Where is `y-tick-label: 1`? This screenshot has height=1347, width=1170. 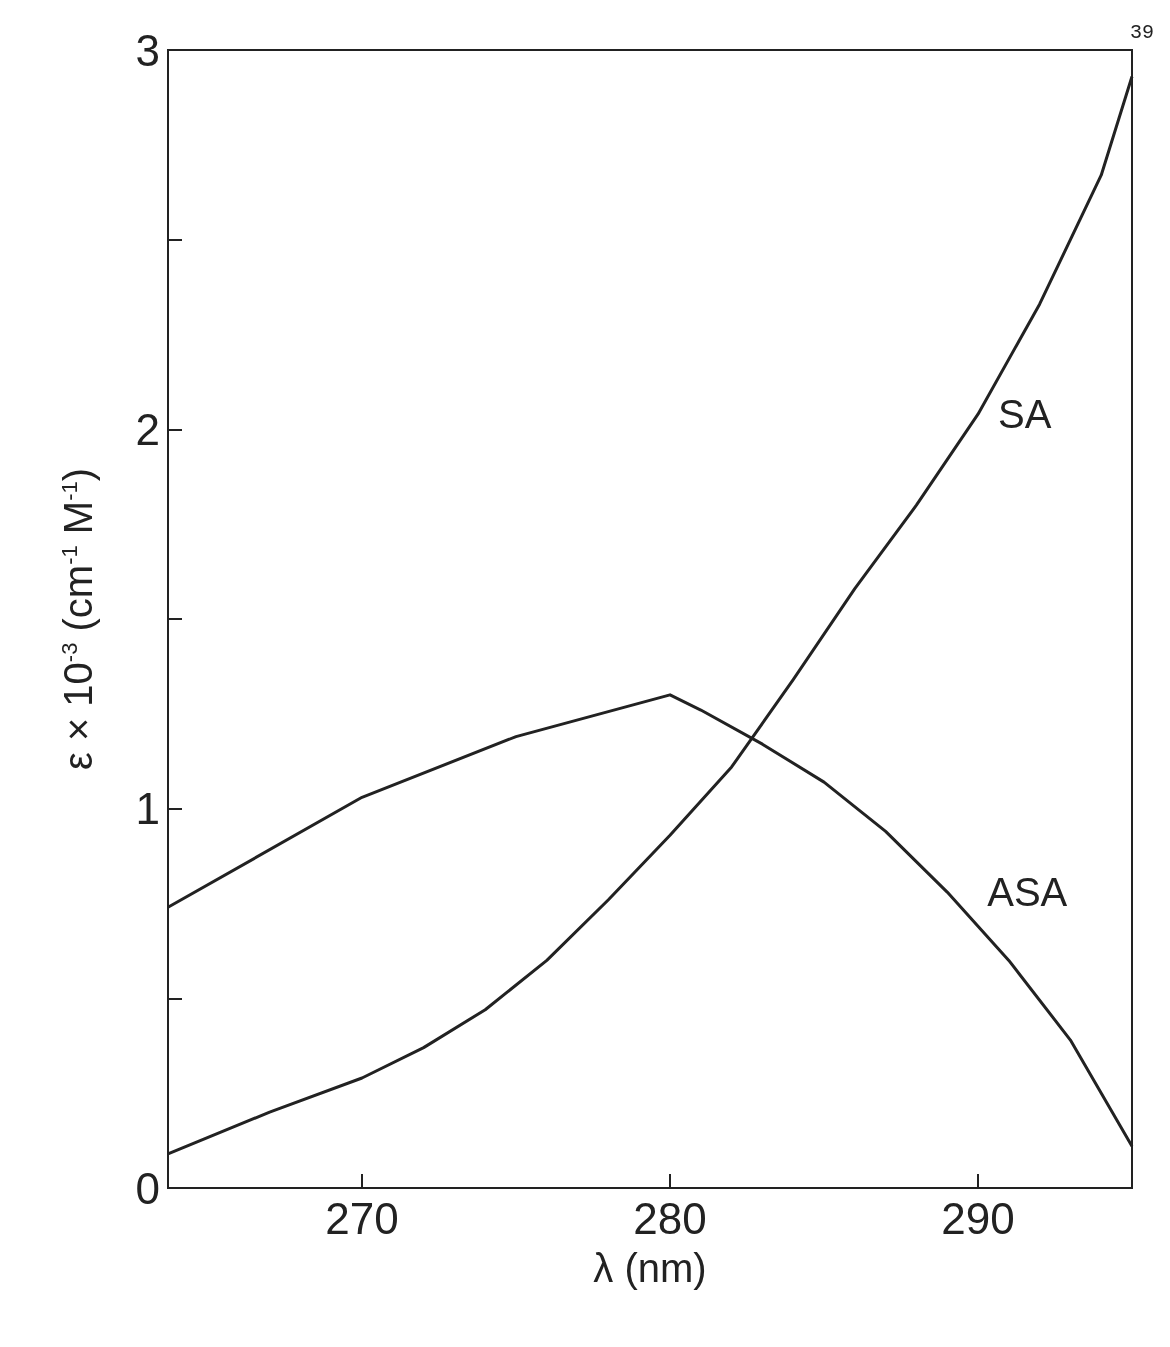 y-tick-label: 1 is located at coordinates (147, 809).